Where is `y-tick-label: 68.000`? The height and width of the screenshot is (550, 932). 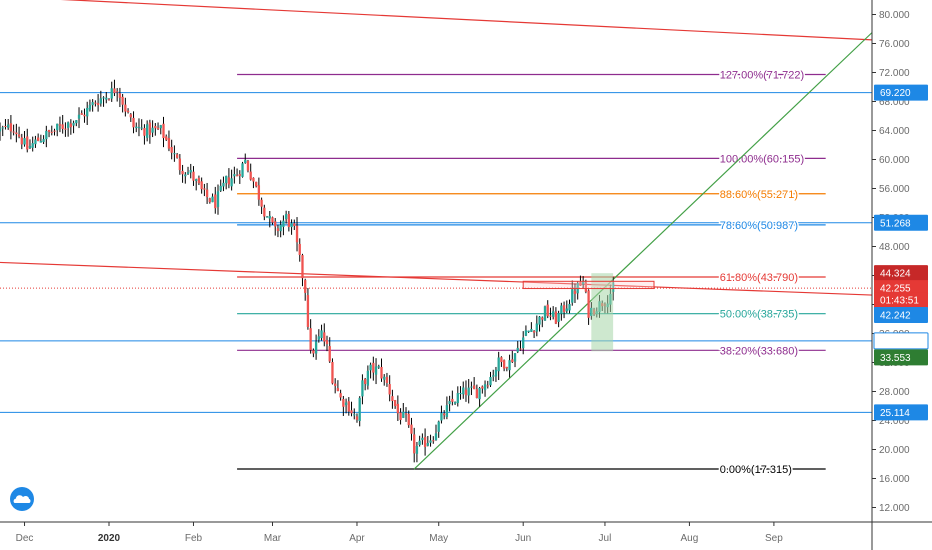 y-tick-label: 68.000 is located at coordinates (894, 102).